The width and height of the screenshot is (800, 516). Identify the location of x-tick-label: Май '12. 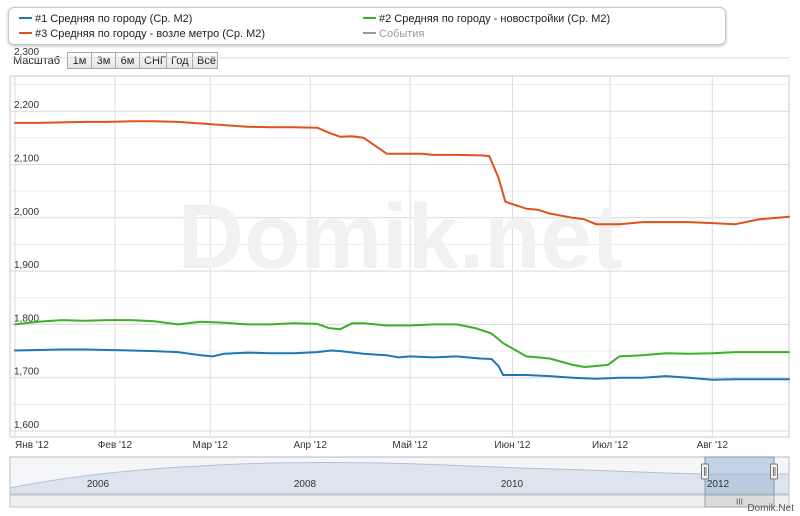
(410, 445).